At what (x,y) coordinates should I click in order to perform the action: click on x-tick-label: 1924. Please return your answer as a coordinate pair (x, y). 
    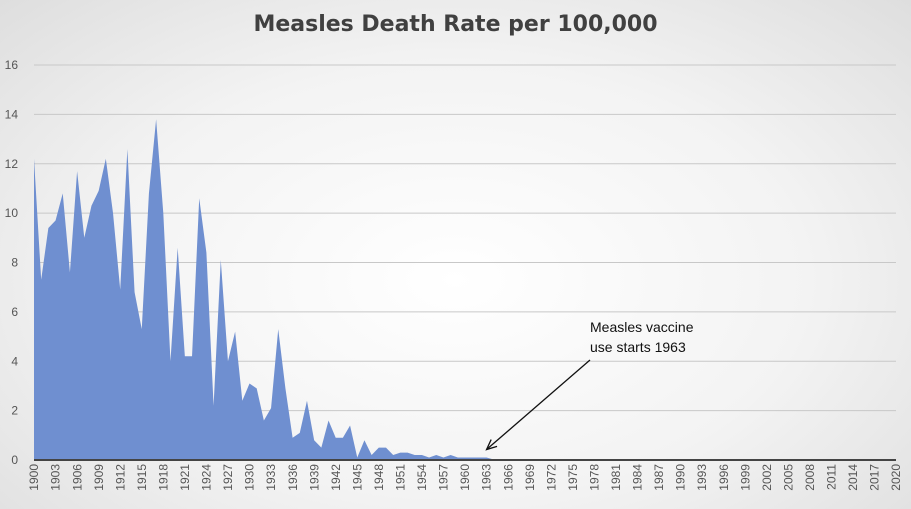
    Looking at the image, I should click on (207, 477).